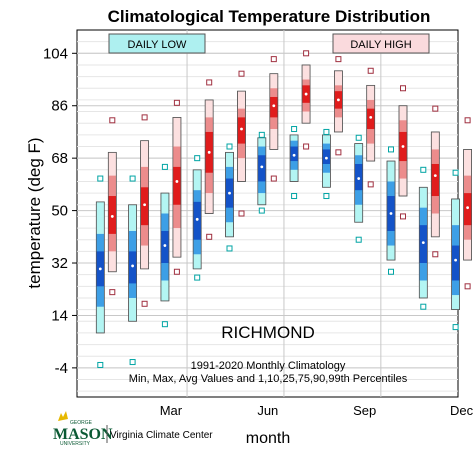  Describe the element at coordinates (59, 263) in the screenshot. I see `y-tick-label: 32` at that location.